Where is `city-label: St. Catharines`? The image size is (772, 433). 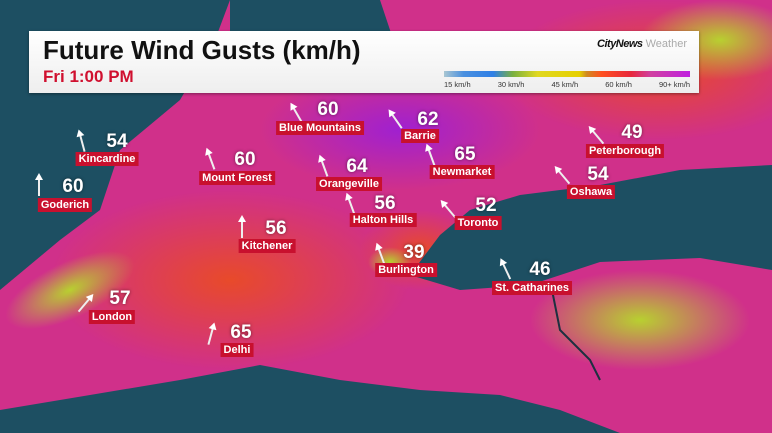
city-label: St. Catharines is located at coordinates (532, 288).